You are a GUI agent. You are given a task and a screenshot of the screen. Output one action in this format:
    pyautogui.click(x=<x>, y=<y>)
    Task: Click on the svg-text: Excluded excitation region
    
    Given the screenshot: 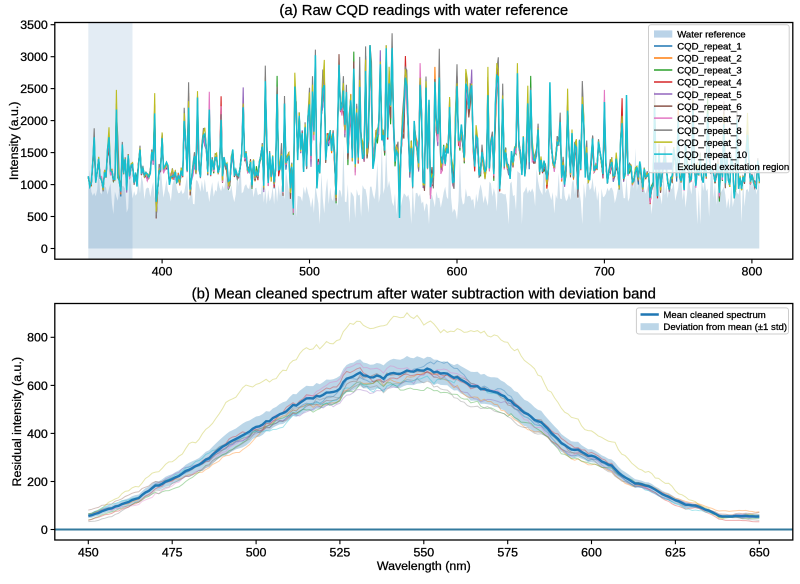 What is the action you would take?
    pyautogui.click(x=733, y=167)
    